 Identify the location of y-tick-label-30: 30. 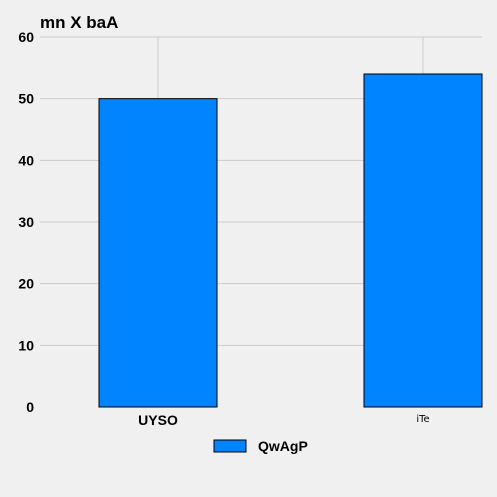
(26, 222).